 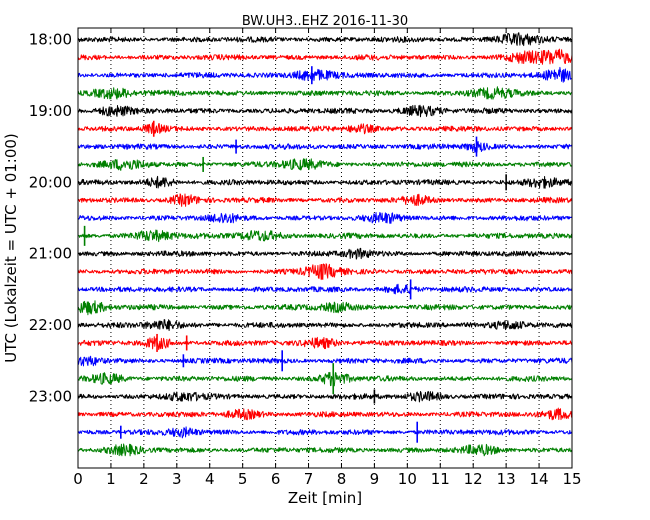 What do you see at coordinates (440, 479) in the screenshot?
I see `x-tick-label: 11` at bounding box center [440, 479].